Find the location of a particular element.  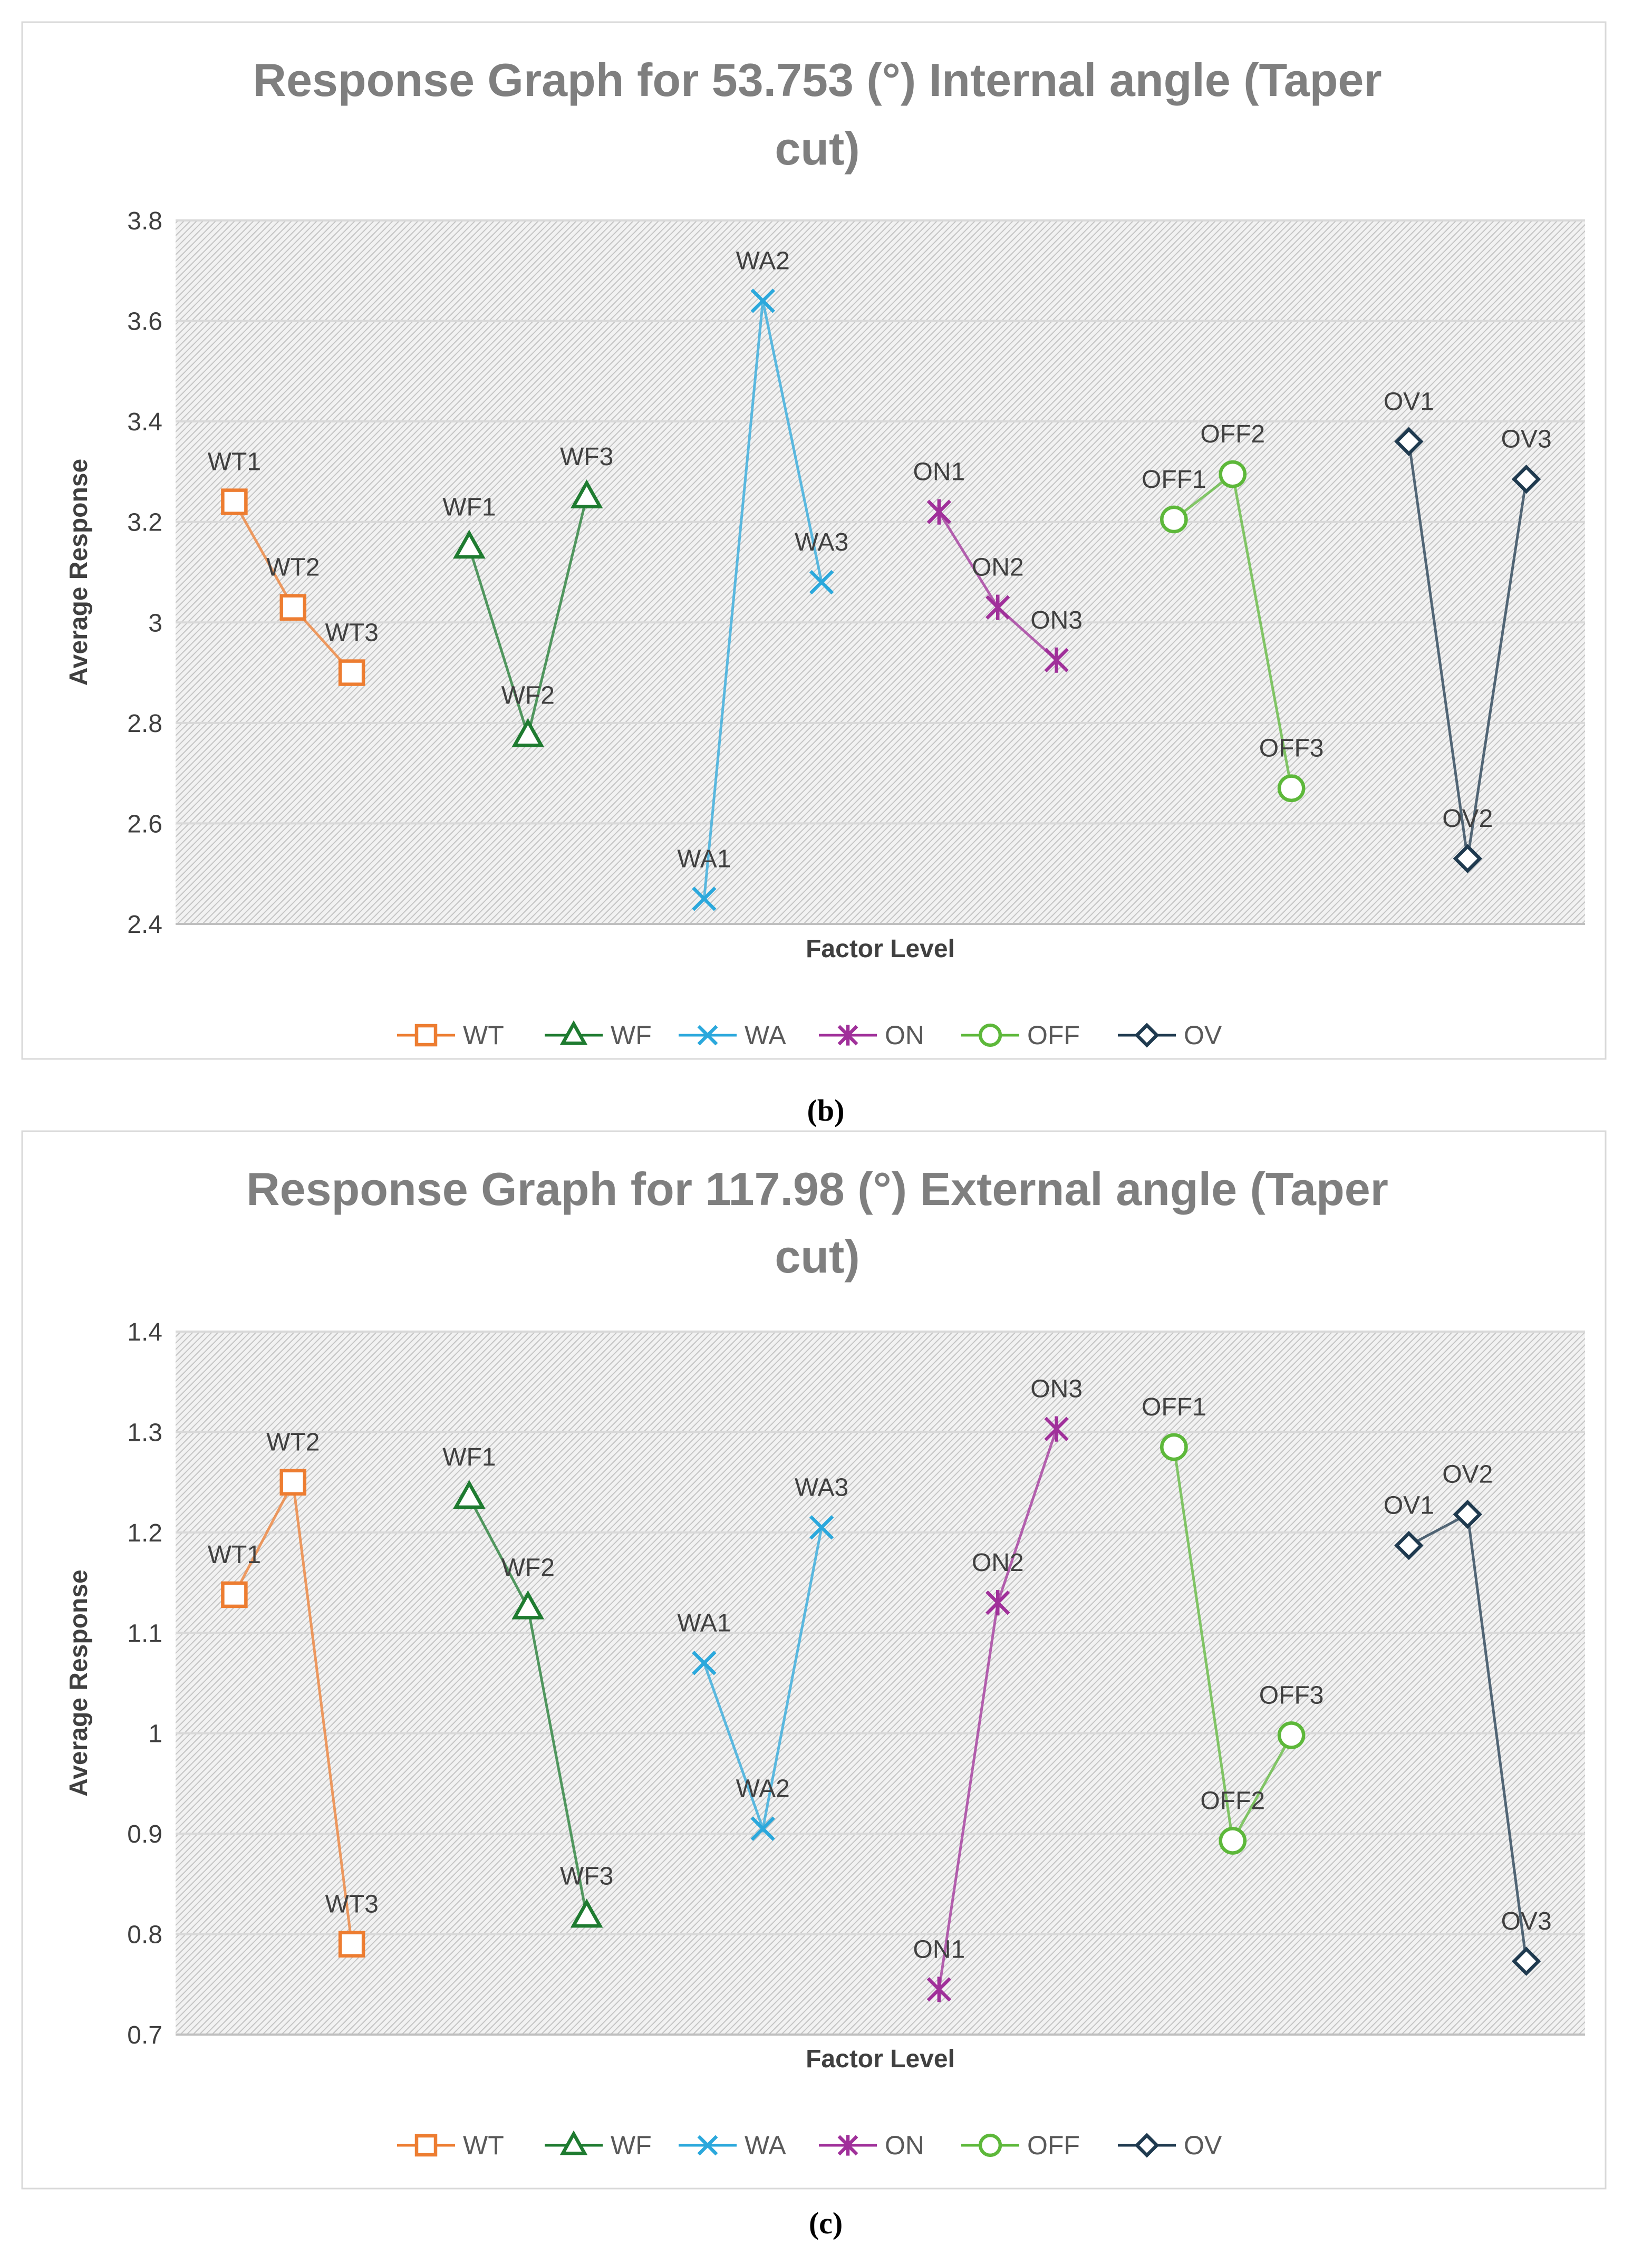

y-axis-label: Average Response is located at coordinates (79, 572).